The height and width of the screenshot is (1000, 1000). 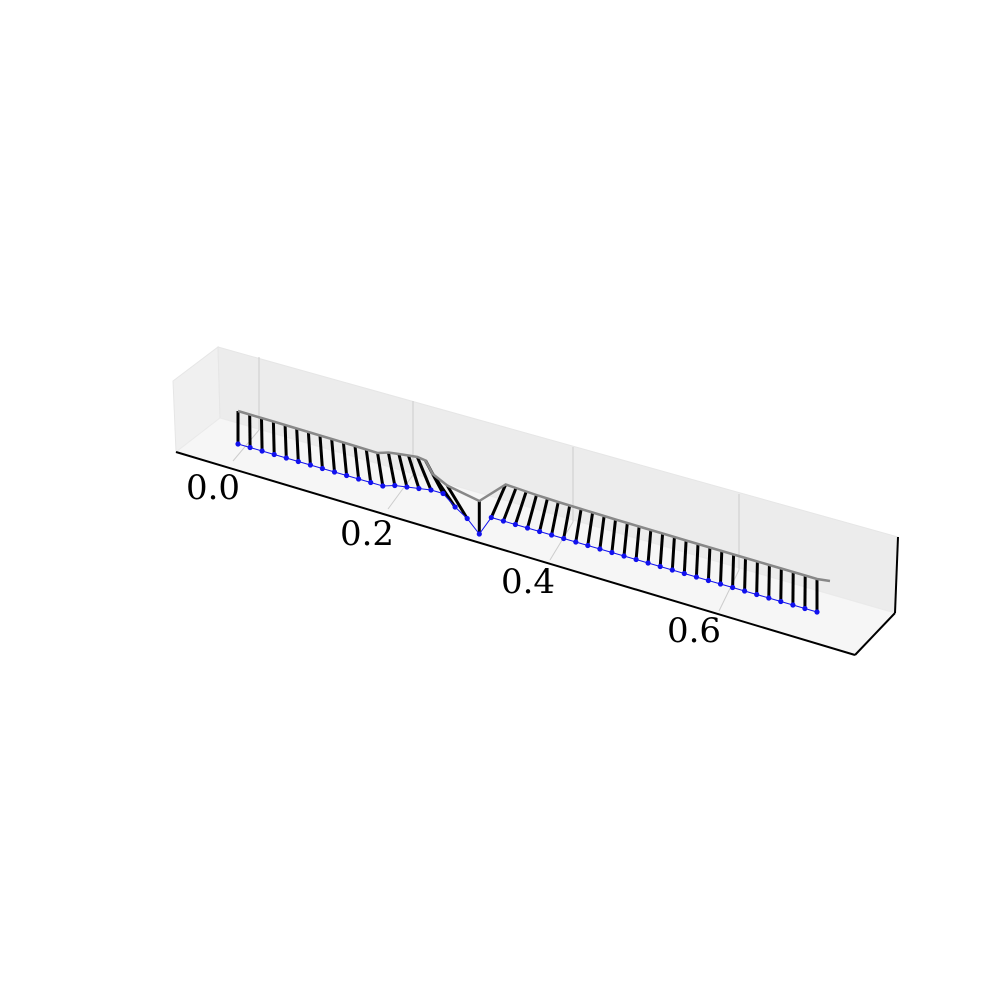 What do you see at coordinates (875, 634) in the screenshot?
I see `right-axis-line` at bounding box center [875, 634].